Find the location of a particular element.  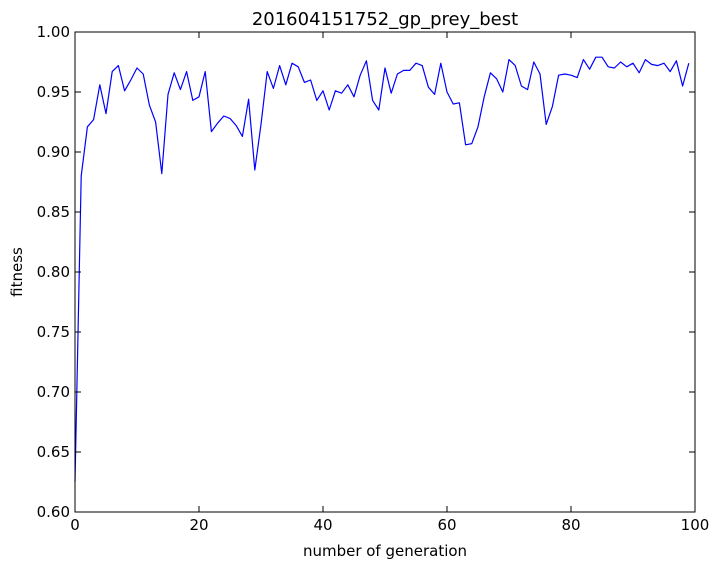

x-tick-label: 80 is located at coordinates (570, 525).